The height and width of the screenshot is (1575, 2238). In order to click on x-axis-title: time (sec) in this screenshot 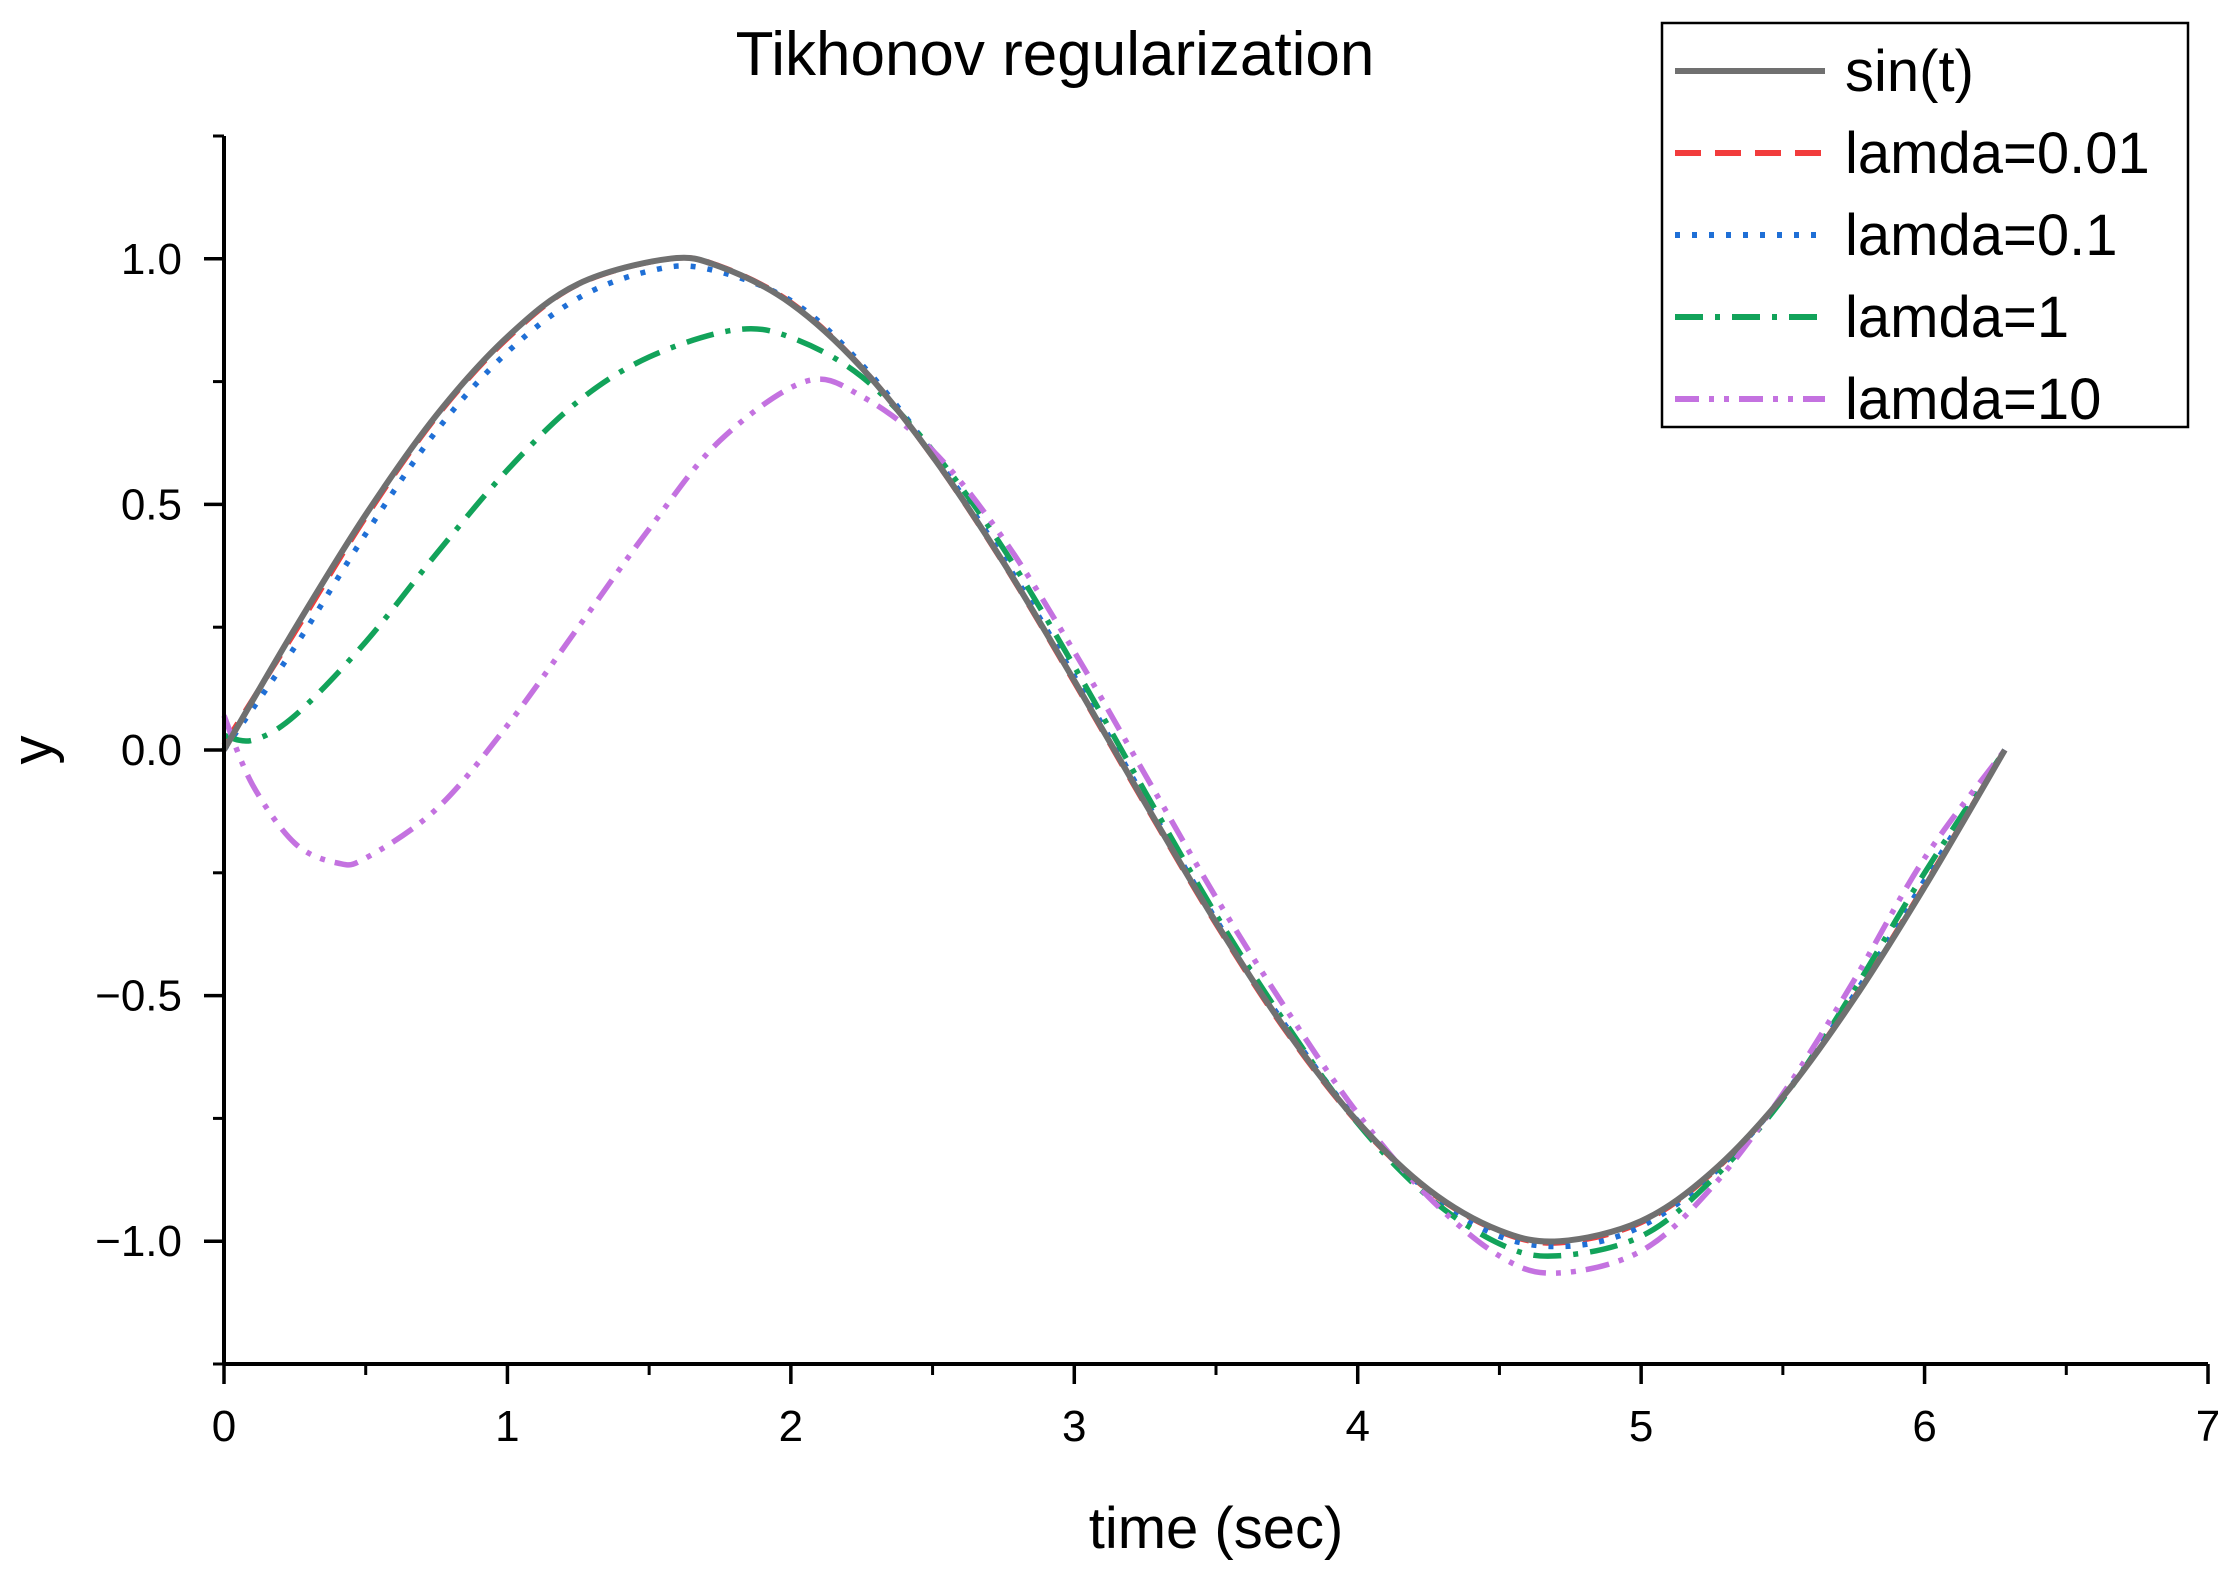, I will do `click(1216, 1528)`.